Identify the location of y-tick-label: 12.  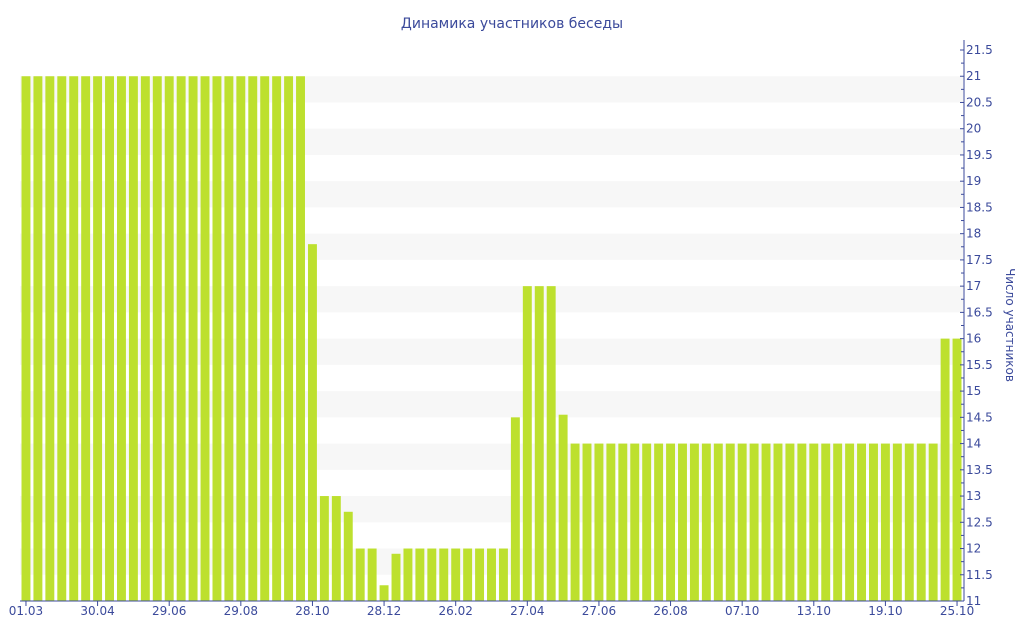
(973, 549).